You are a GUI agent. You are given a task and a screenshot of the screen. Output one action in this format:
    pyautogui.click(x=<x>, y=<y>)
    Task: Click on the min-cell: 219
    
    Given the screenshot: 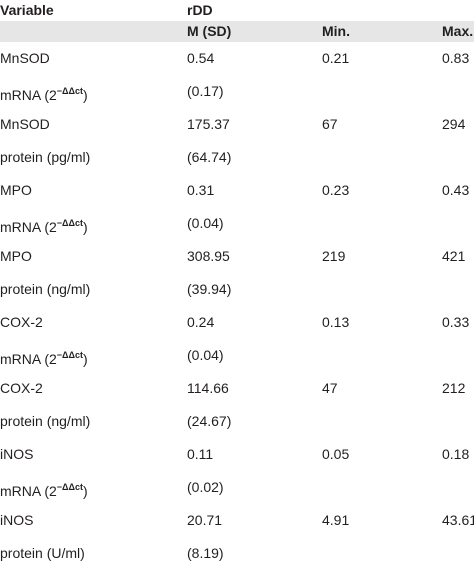 What is the action you would take?
    pyautogui.click(x=334, y=256)
    